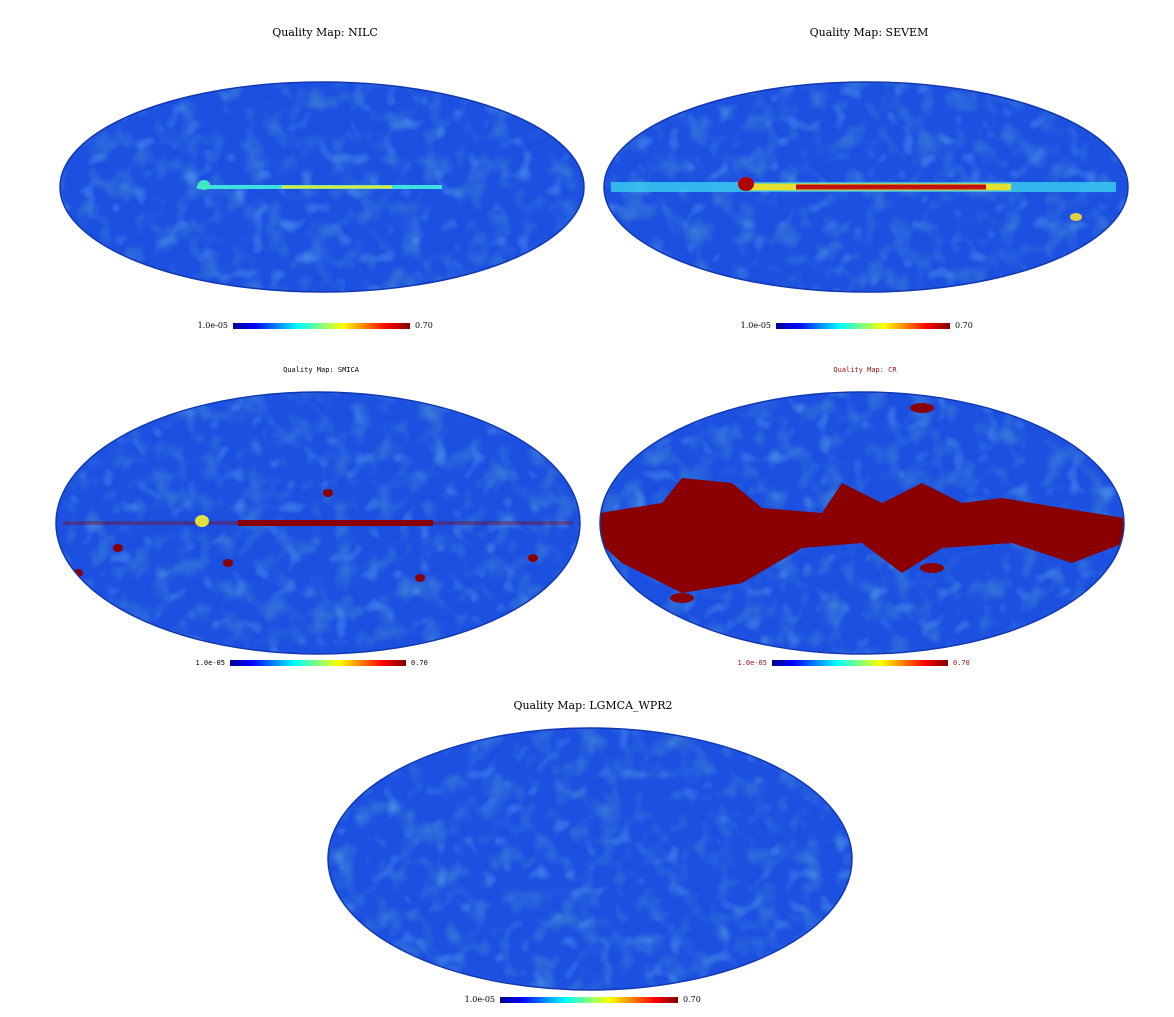 The width and height of the screenshot is (1174, 1017). I want to click on map-title: Quality Map: SMICA, so click(321, 370).